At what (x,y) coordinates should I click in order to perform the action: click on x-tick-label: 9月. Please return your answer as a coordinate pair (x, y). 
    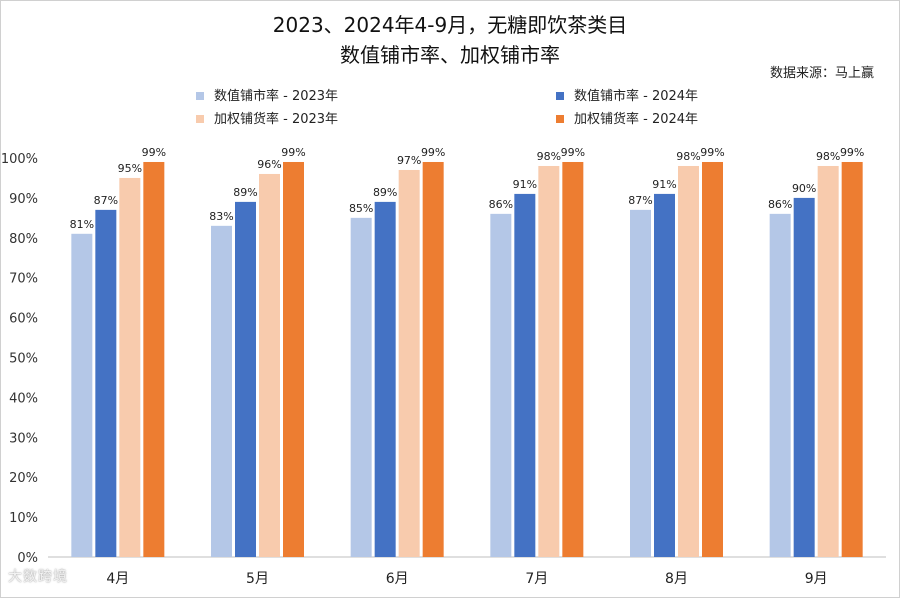
    Looking at the image, I should click on (816, 579).